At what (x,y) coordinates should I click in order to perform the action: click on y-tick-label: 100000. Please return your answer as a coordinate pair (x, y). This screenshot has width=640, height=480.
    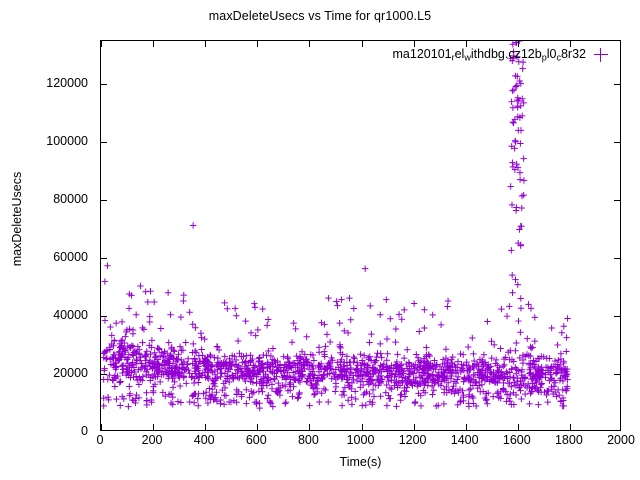
    Looking at the image, I should click on (67, 141).